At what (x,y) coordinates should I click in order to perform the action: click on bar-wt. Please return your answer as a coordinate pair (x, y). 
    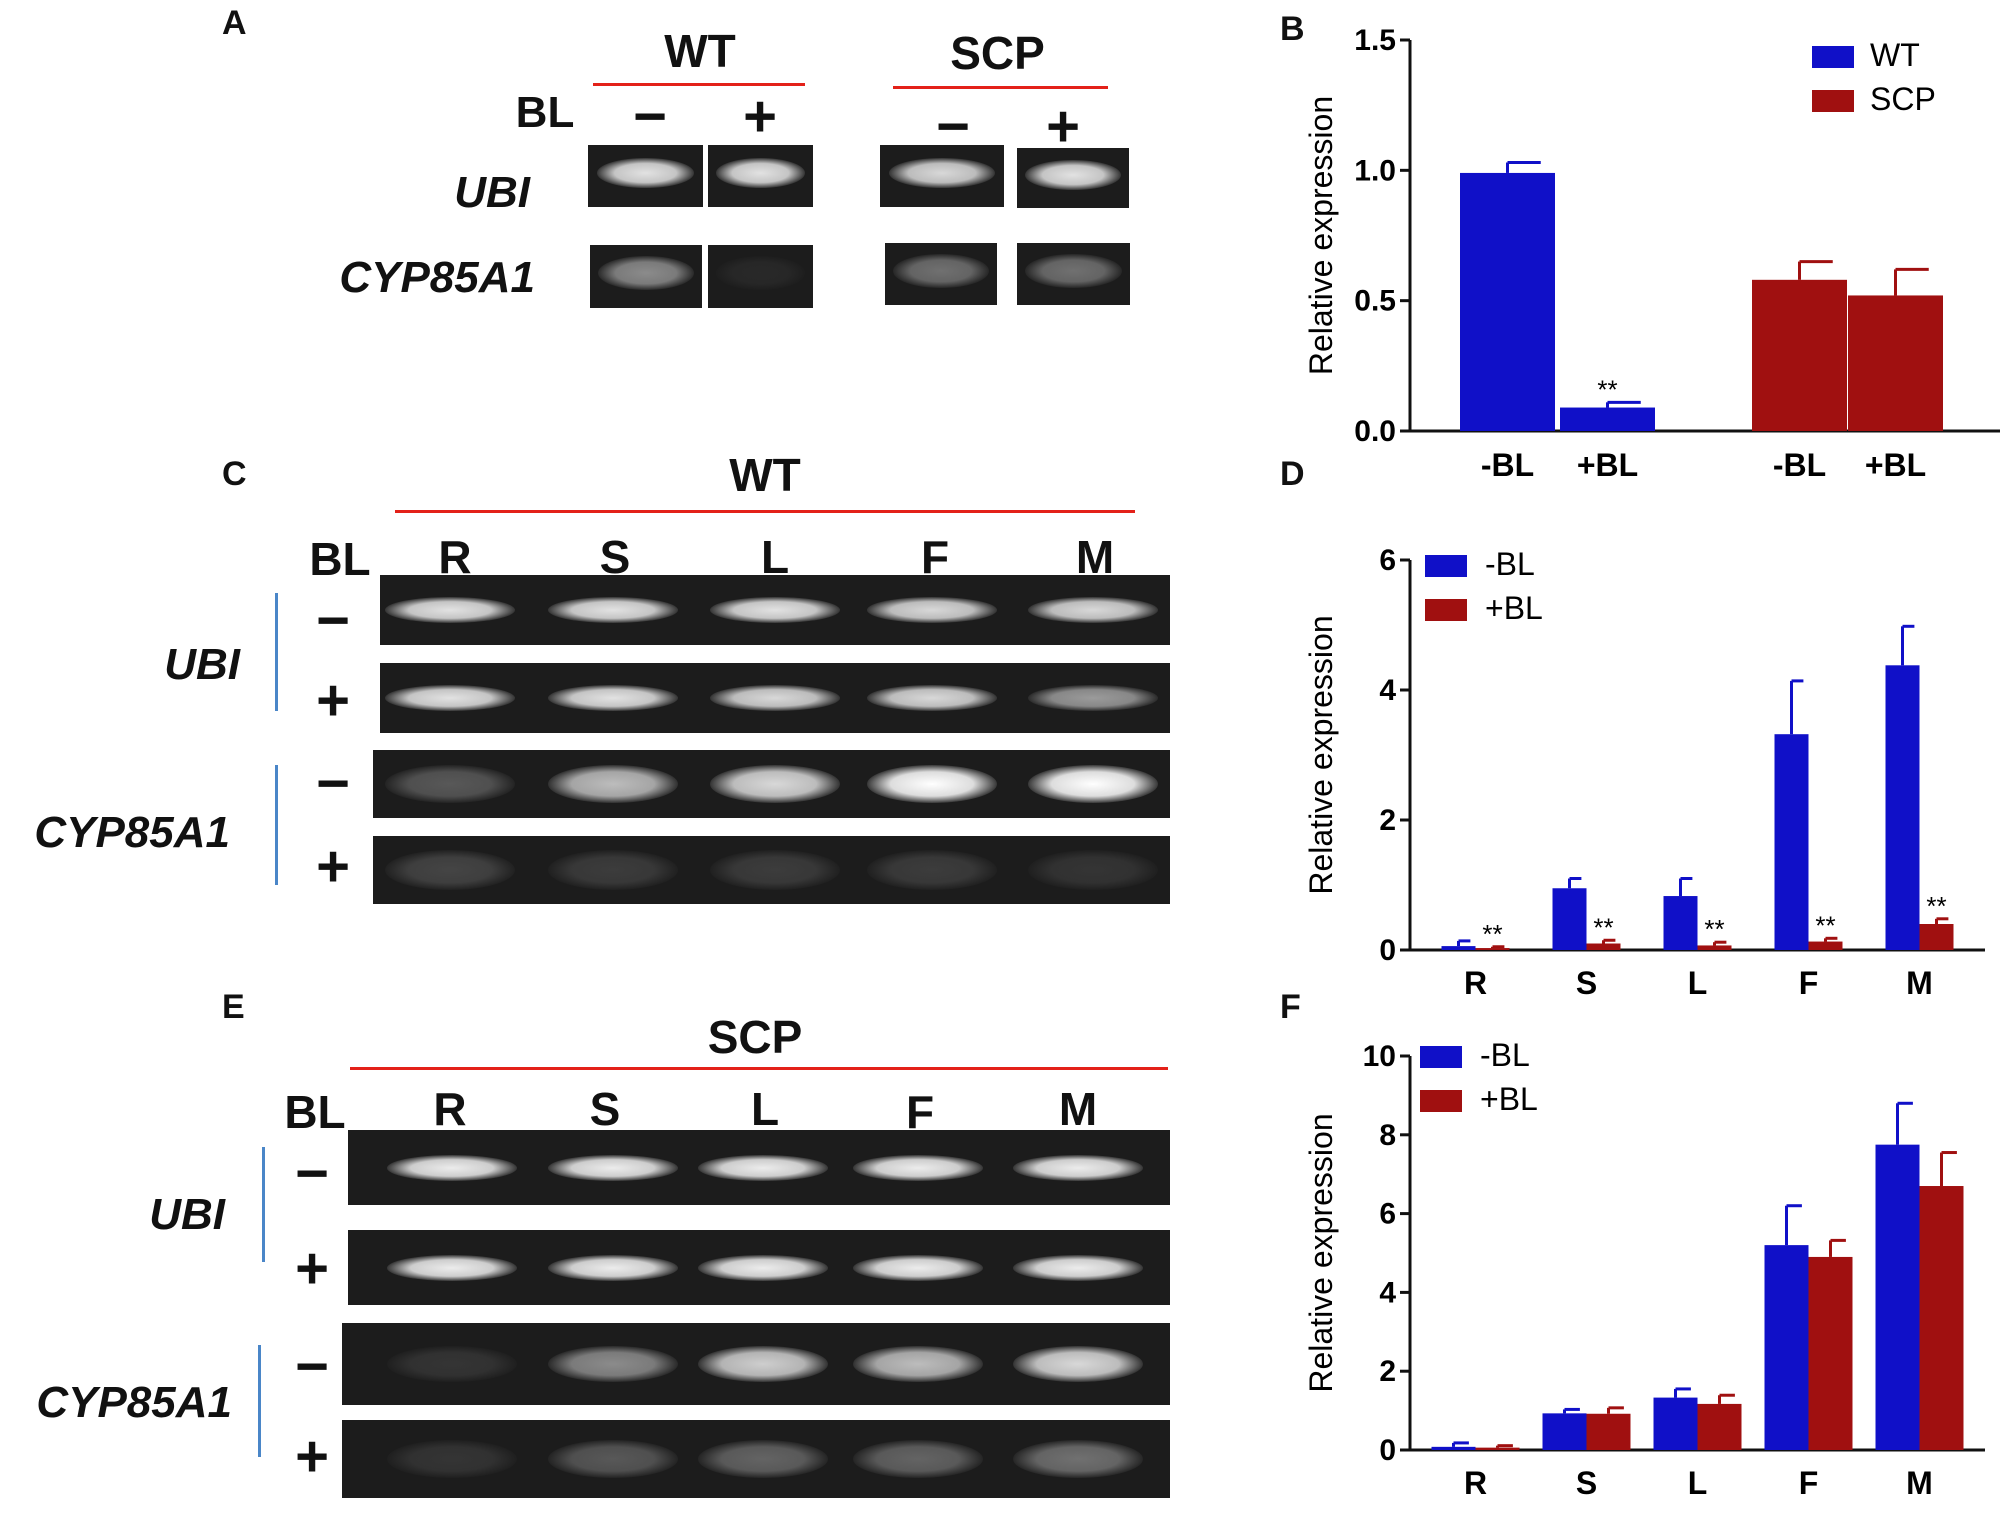
    Looking at the image, I should click on (1607, 419).